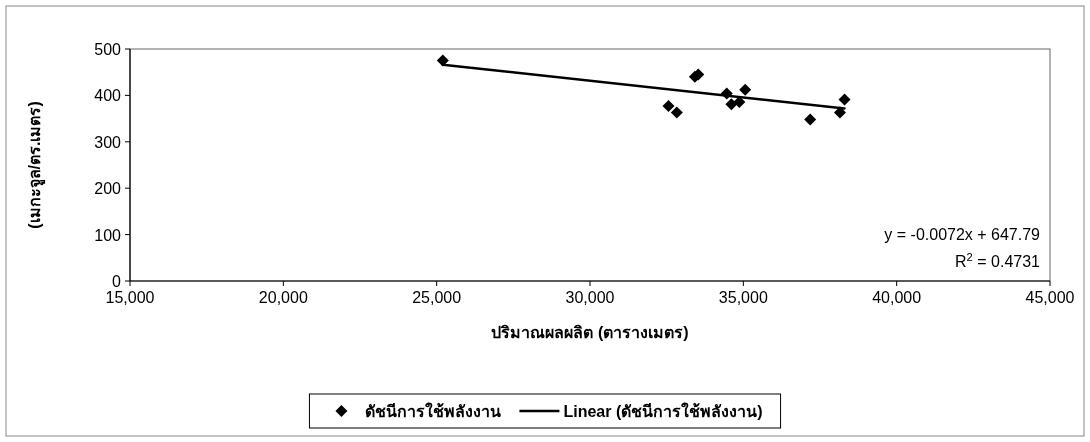 The width and height of the screenshot is (1090, 442). What do you see at coordinates (1050, 297) in the screenshot?
I see `x-tick-label: 45,000` at bounding box center [1050, 297].